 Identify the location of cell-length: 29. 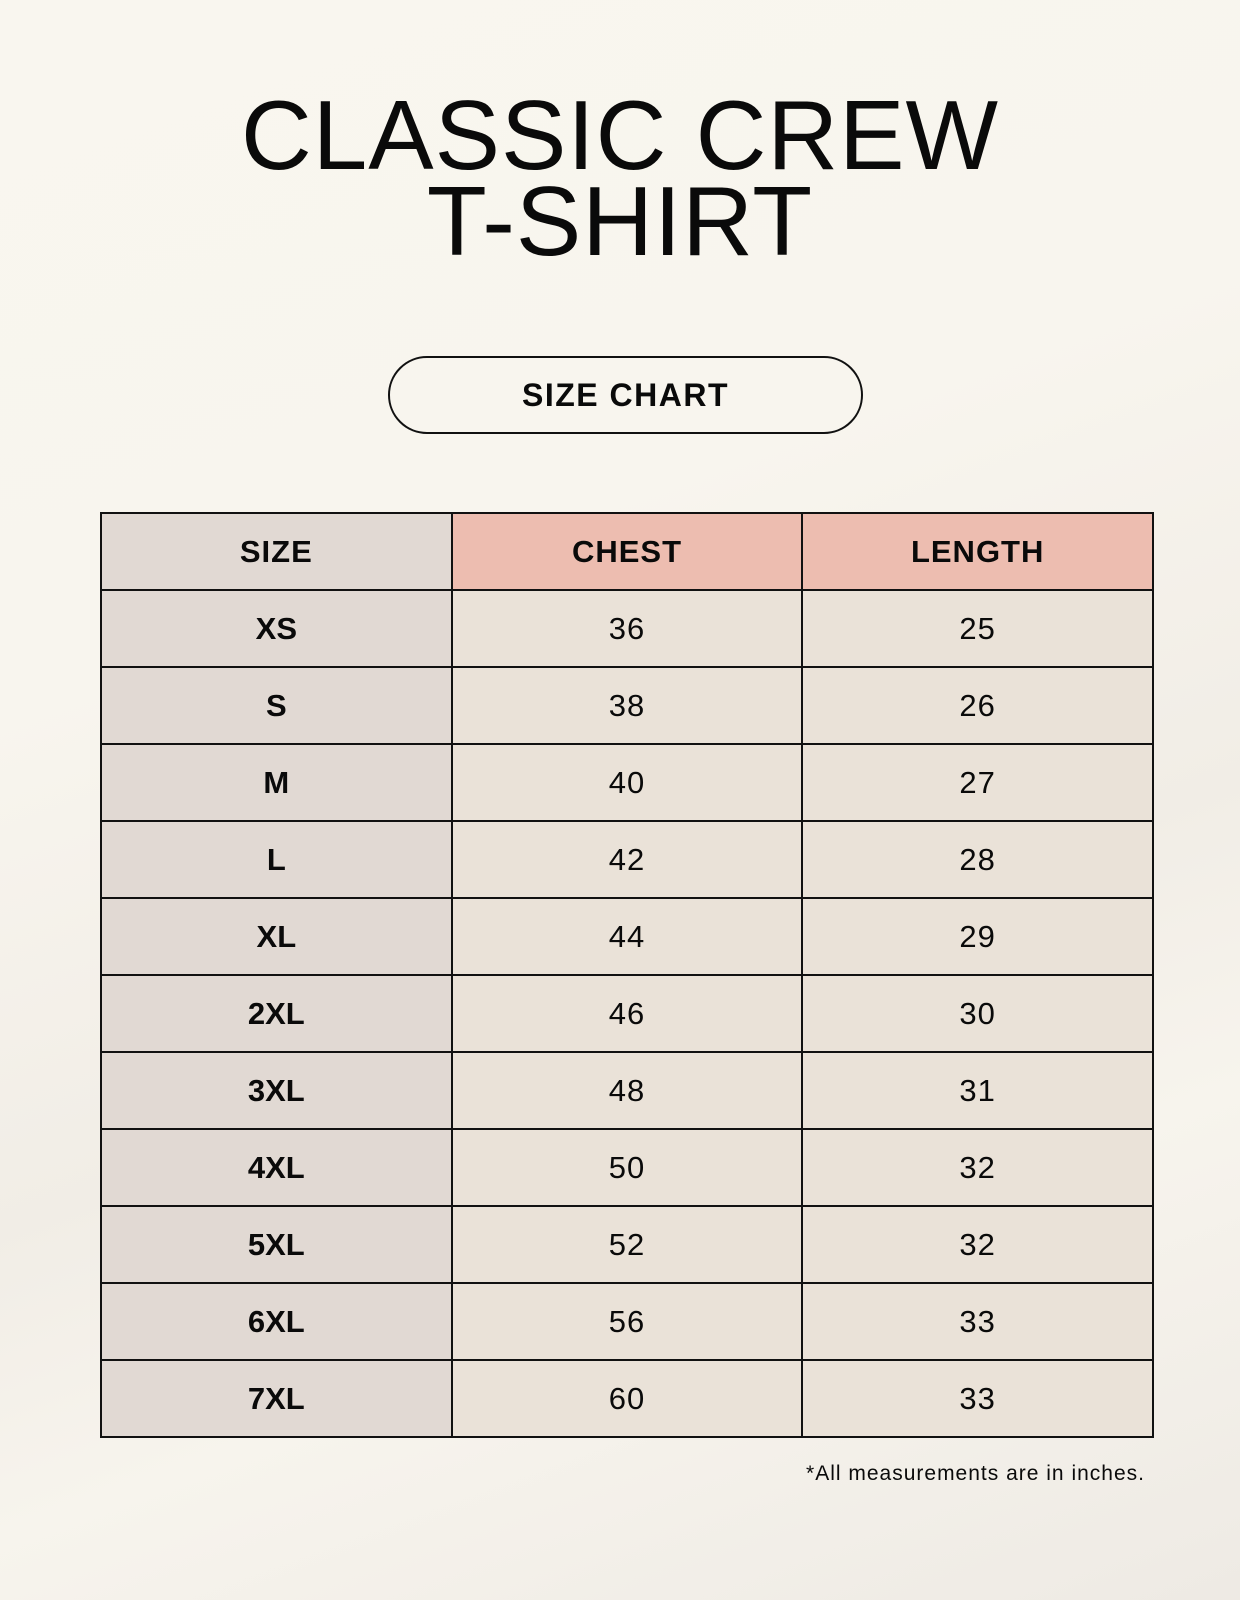
(977, 936).